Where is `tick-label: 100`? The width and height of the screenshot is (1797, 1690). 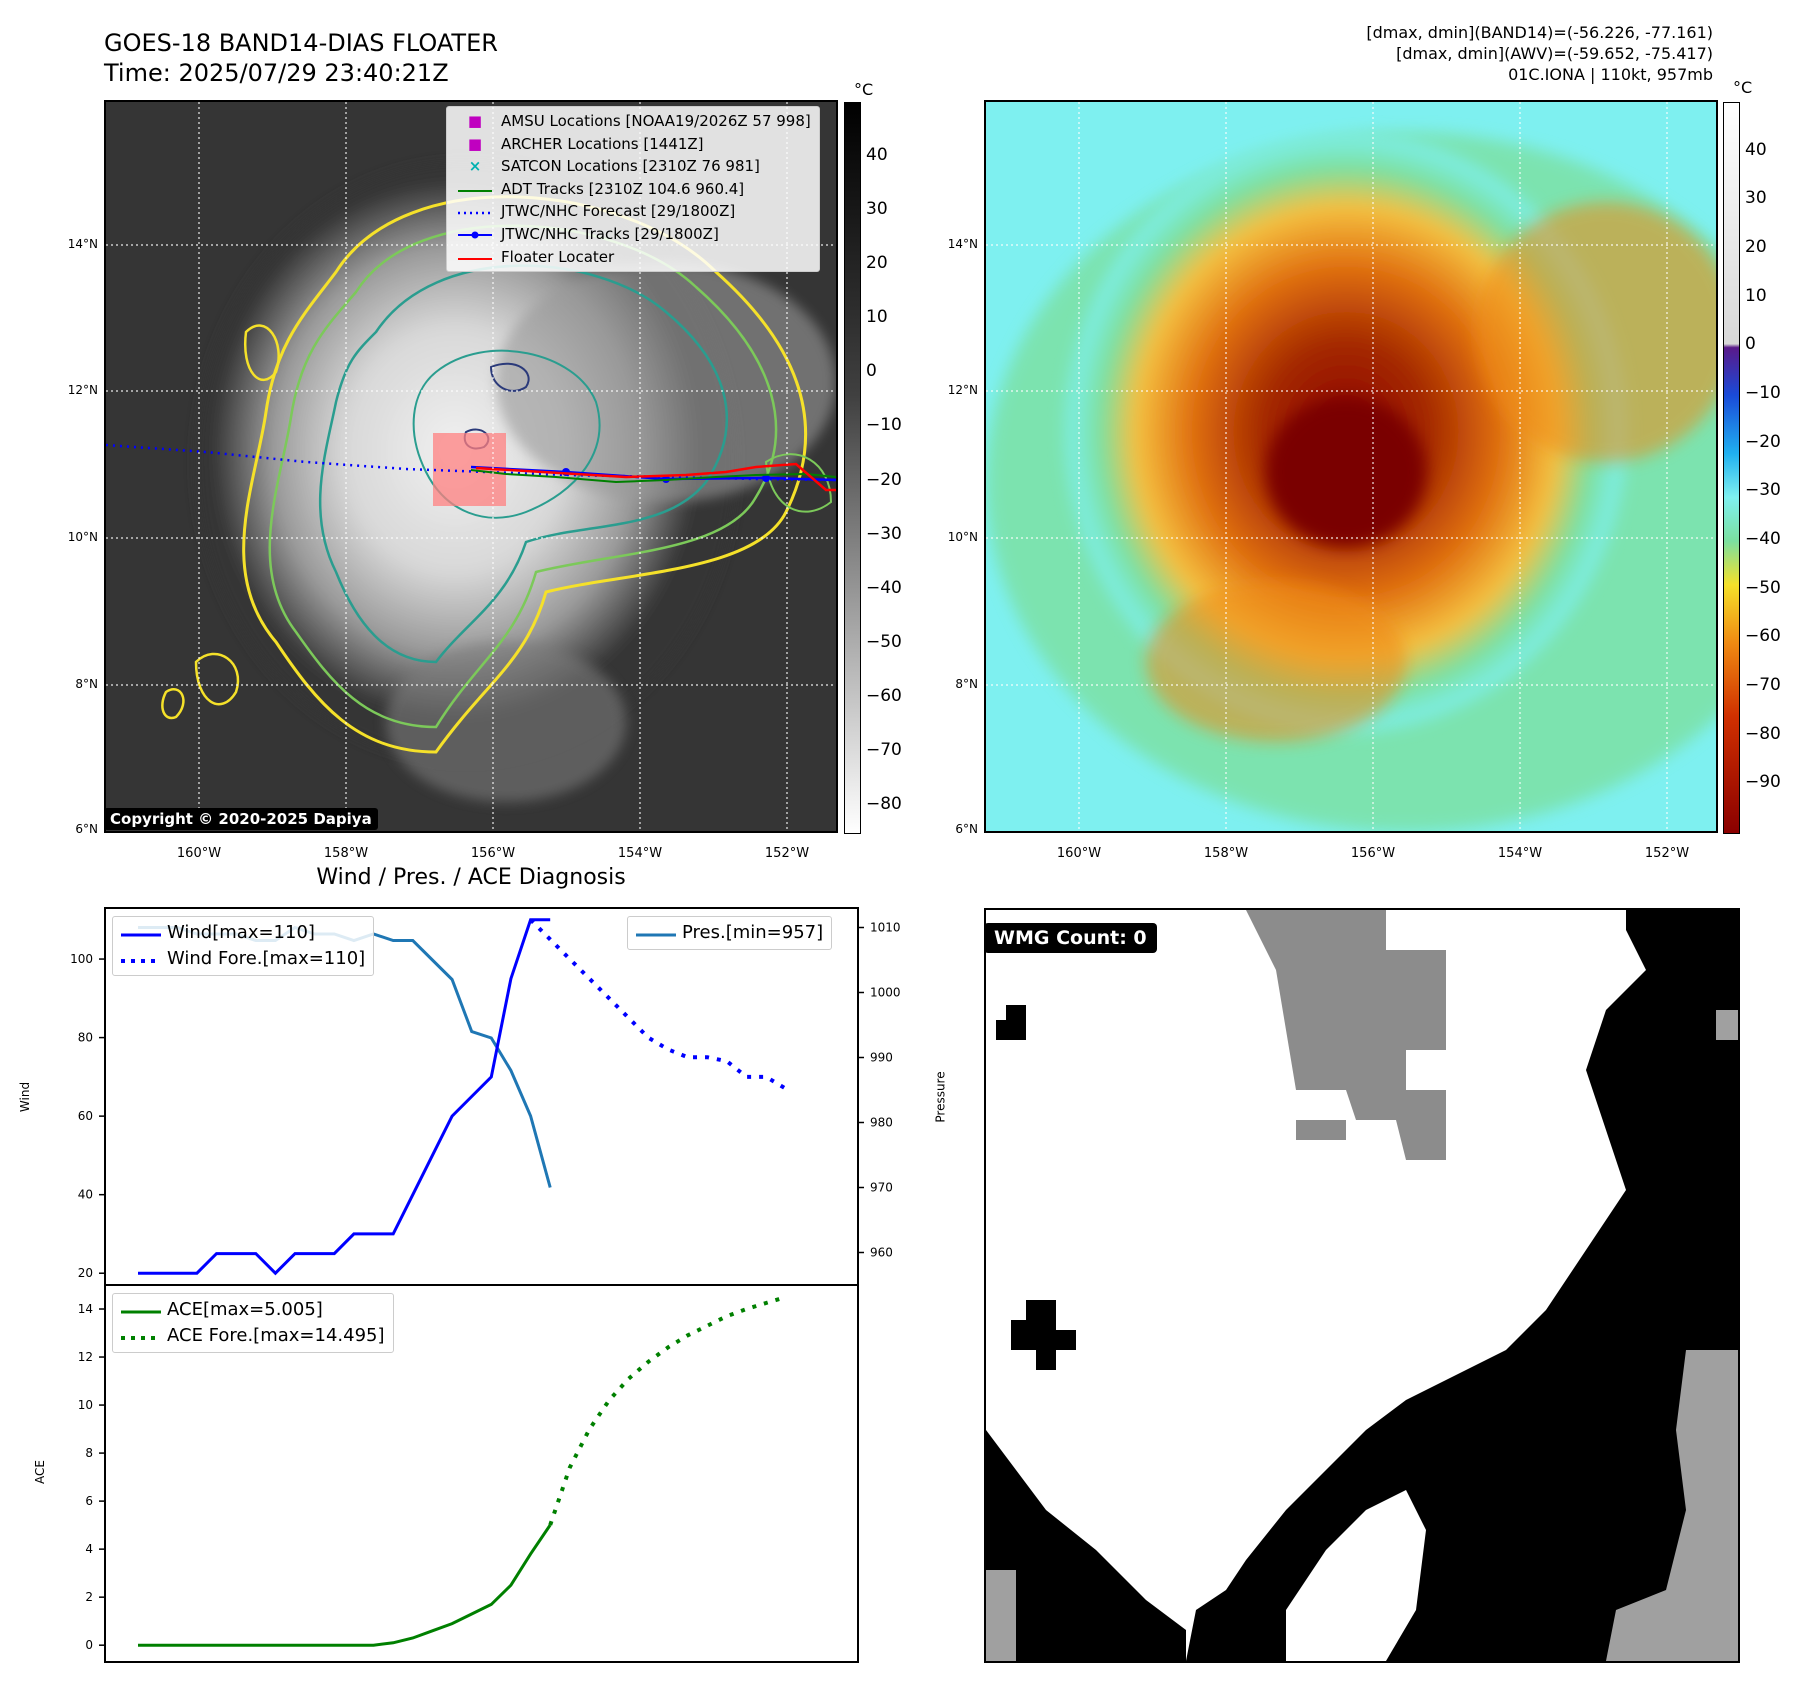 tick-label: 100 is located at coordinates (81, 959).